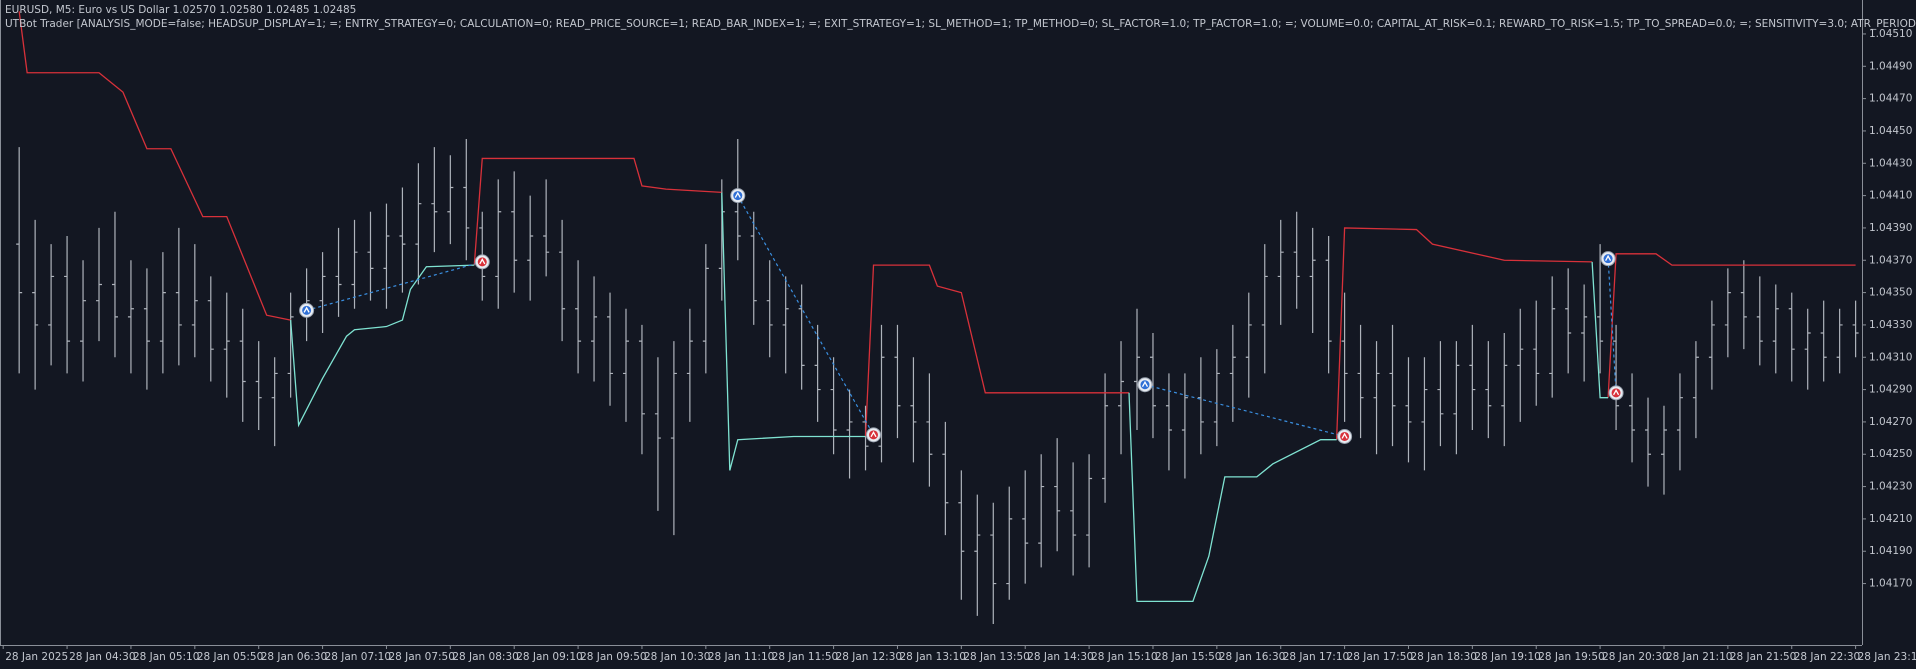  Describe the element at coordinates (1316, 657) in the screenshot. I see `x-tick-label: 28 Jan 17:10` at that location.